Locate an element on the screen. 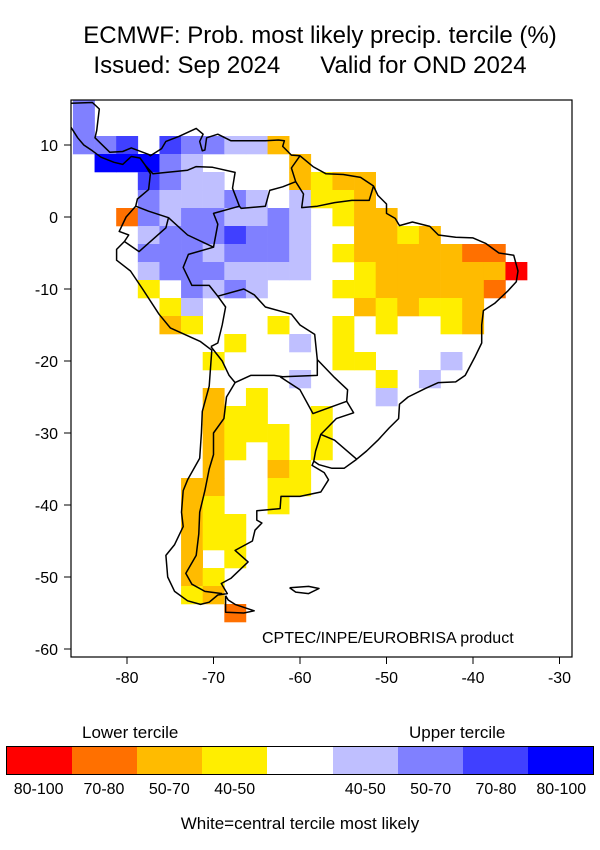 The width and height of the screenshot is (600, 850). legend-swatch-u2 is located at coordinates (430, 760).